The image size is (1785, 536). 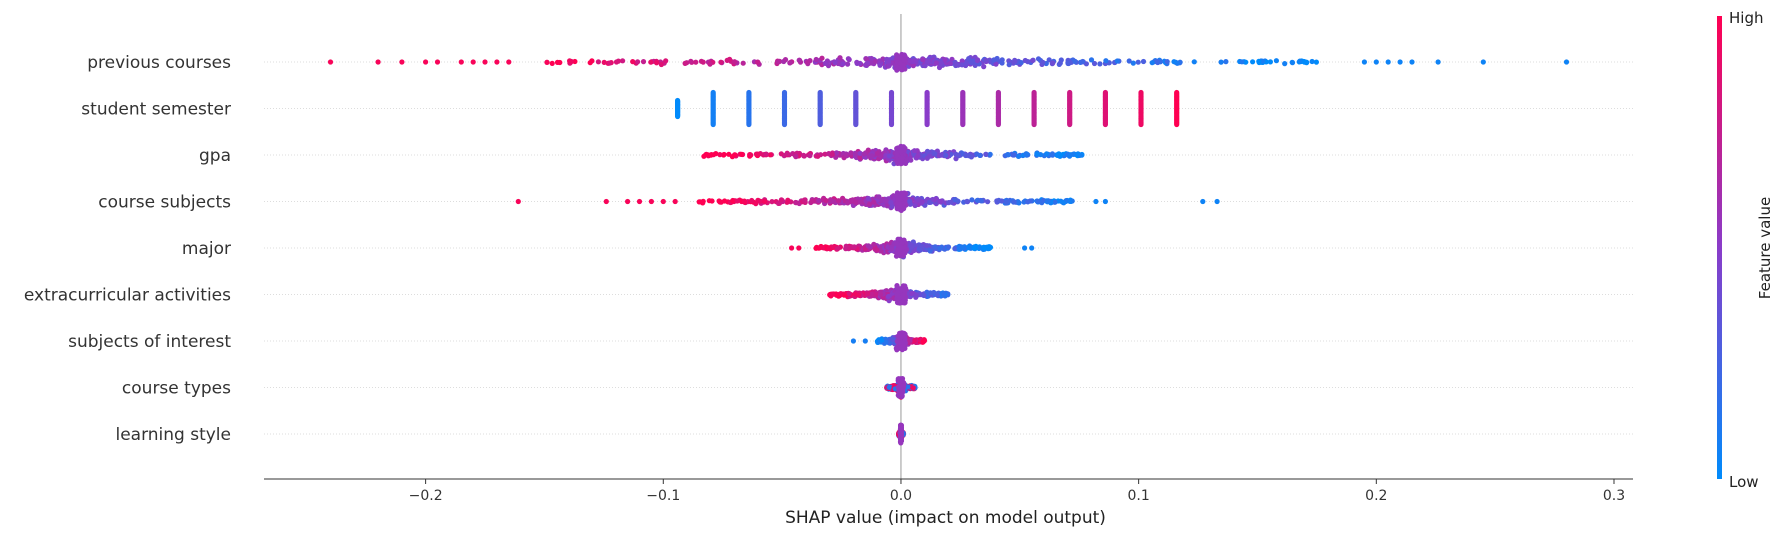 I want to click on feature-label: subjects of interest, so click(x=149, y=342).